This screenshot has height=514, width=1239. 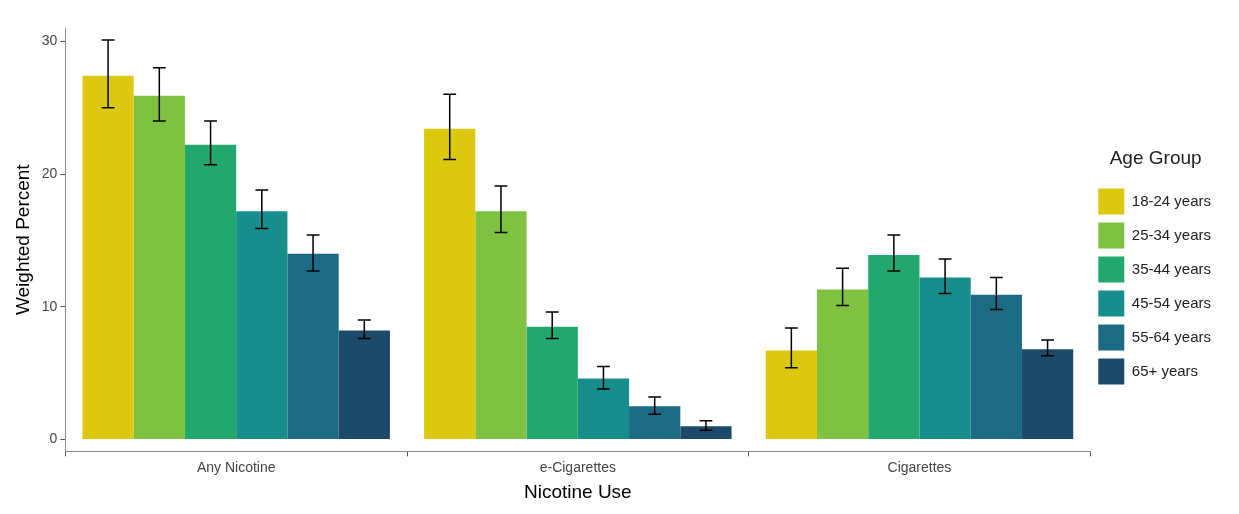 What do you see at coordinates (49, 305) in the screenshot?
I see `y-tick-label: 10` at bounding box center [49, 305].